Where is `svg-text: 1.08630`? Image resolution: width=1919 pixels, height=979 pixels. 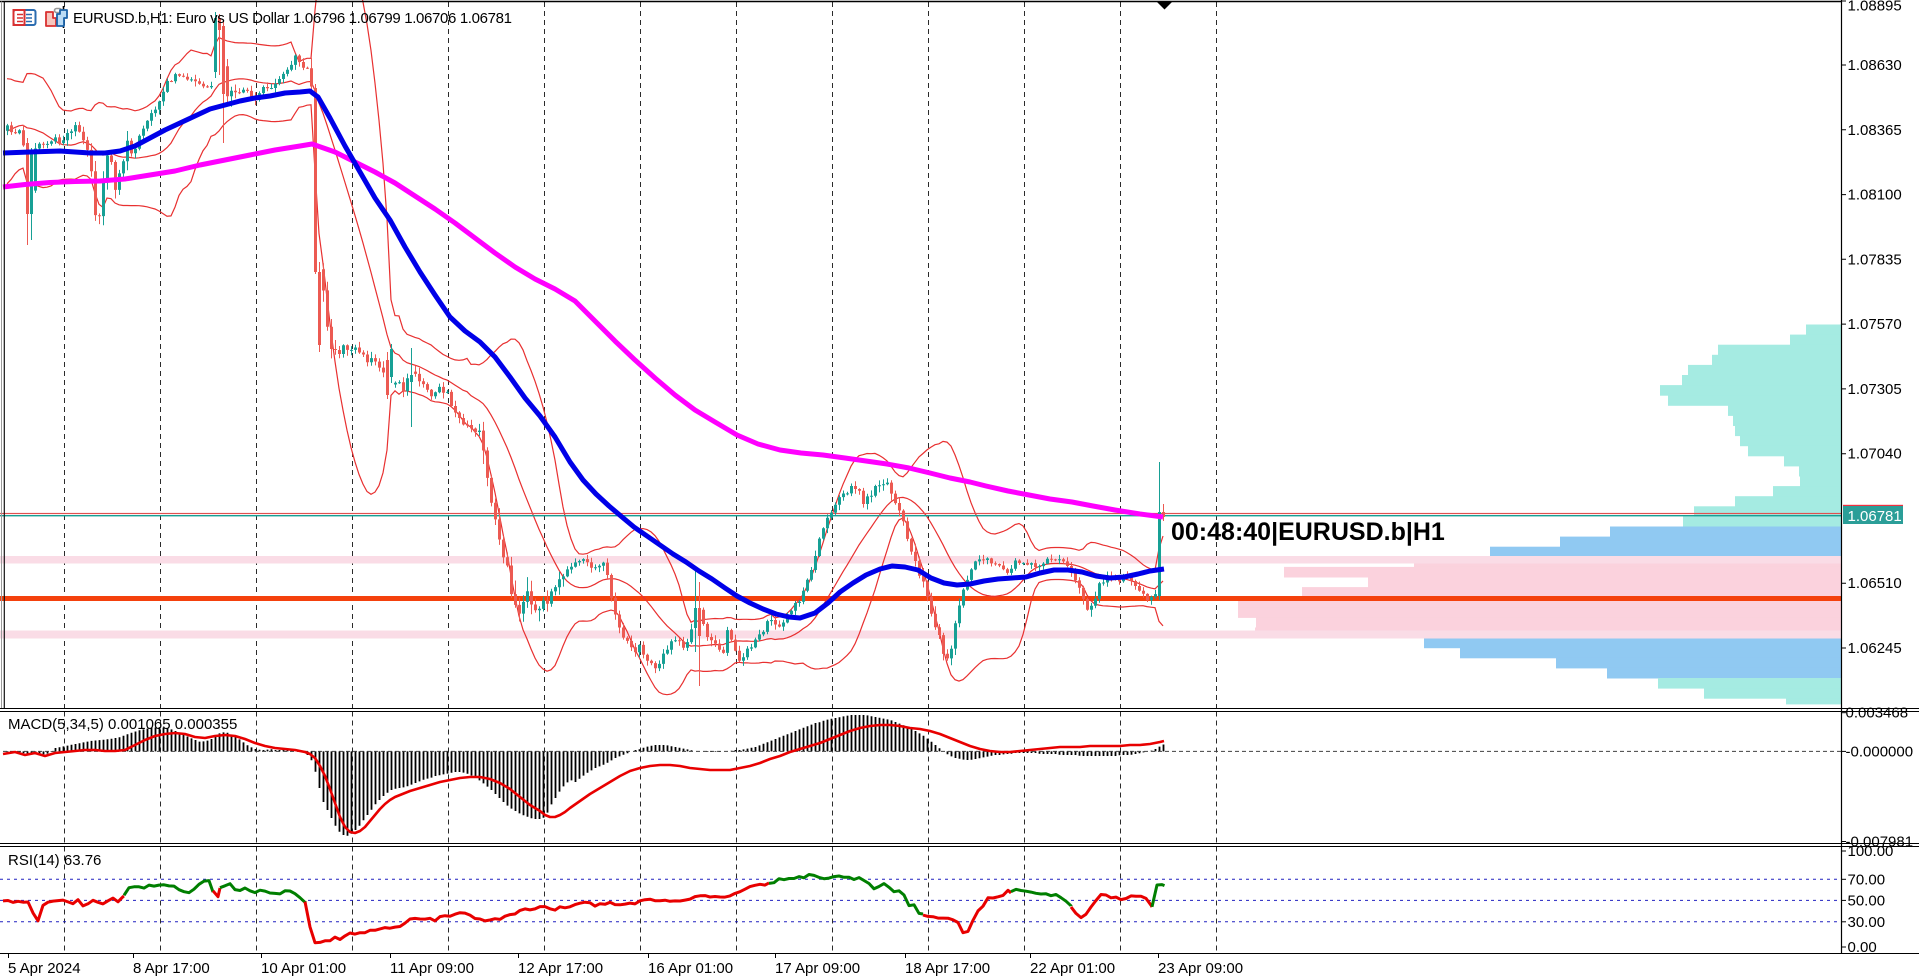
svg-text: 1.08630 is located at coordinates (1875, 65).